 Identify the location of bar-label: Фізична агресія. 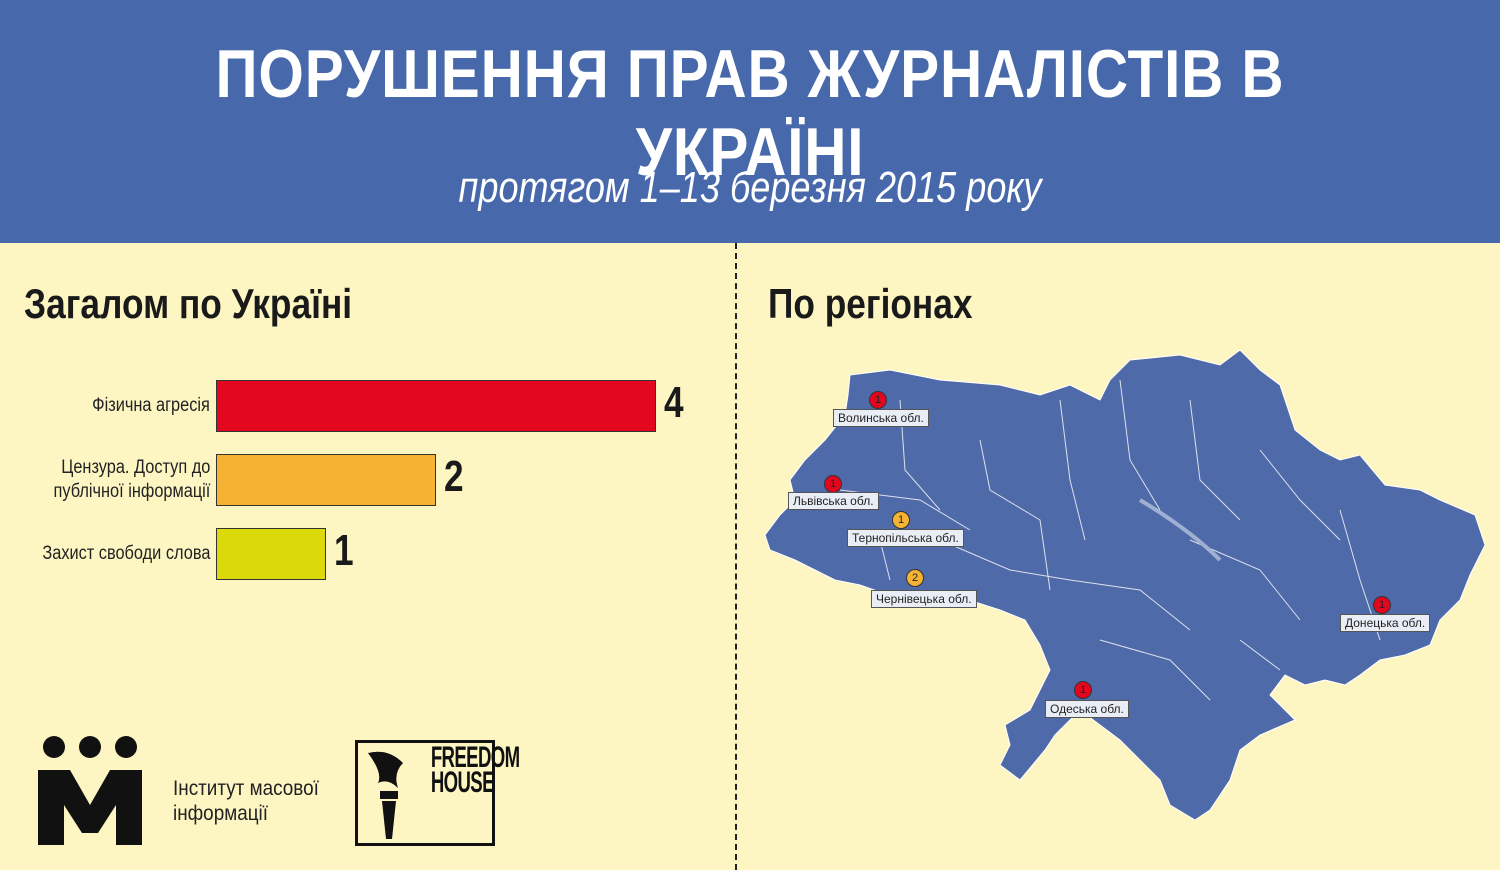
(151, 405).